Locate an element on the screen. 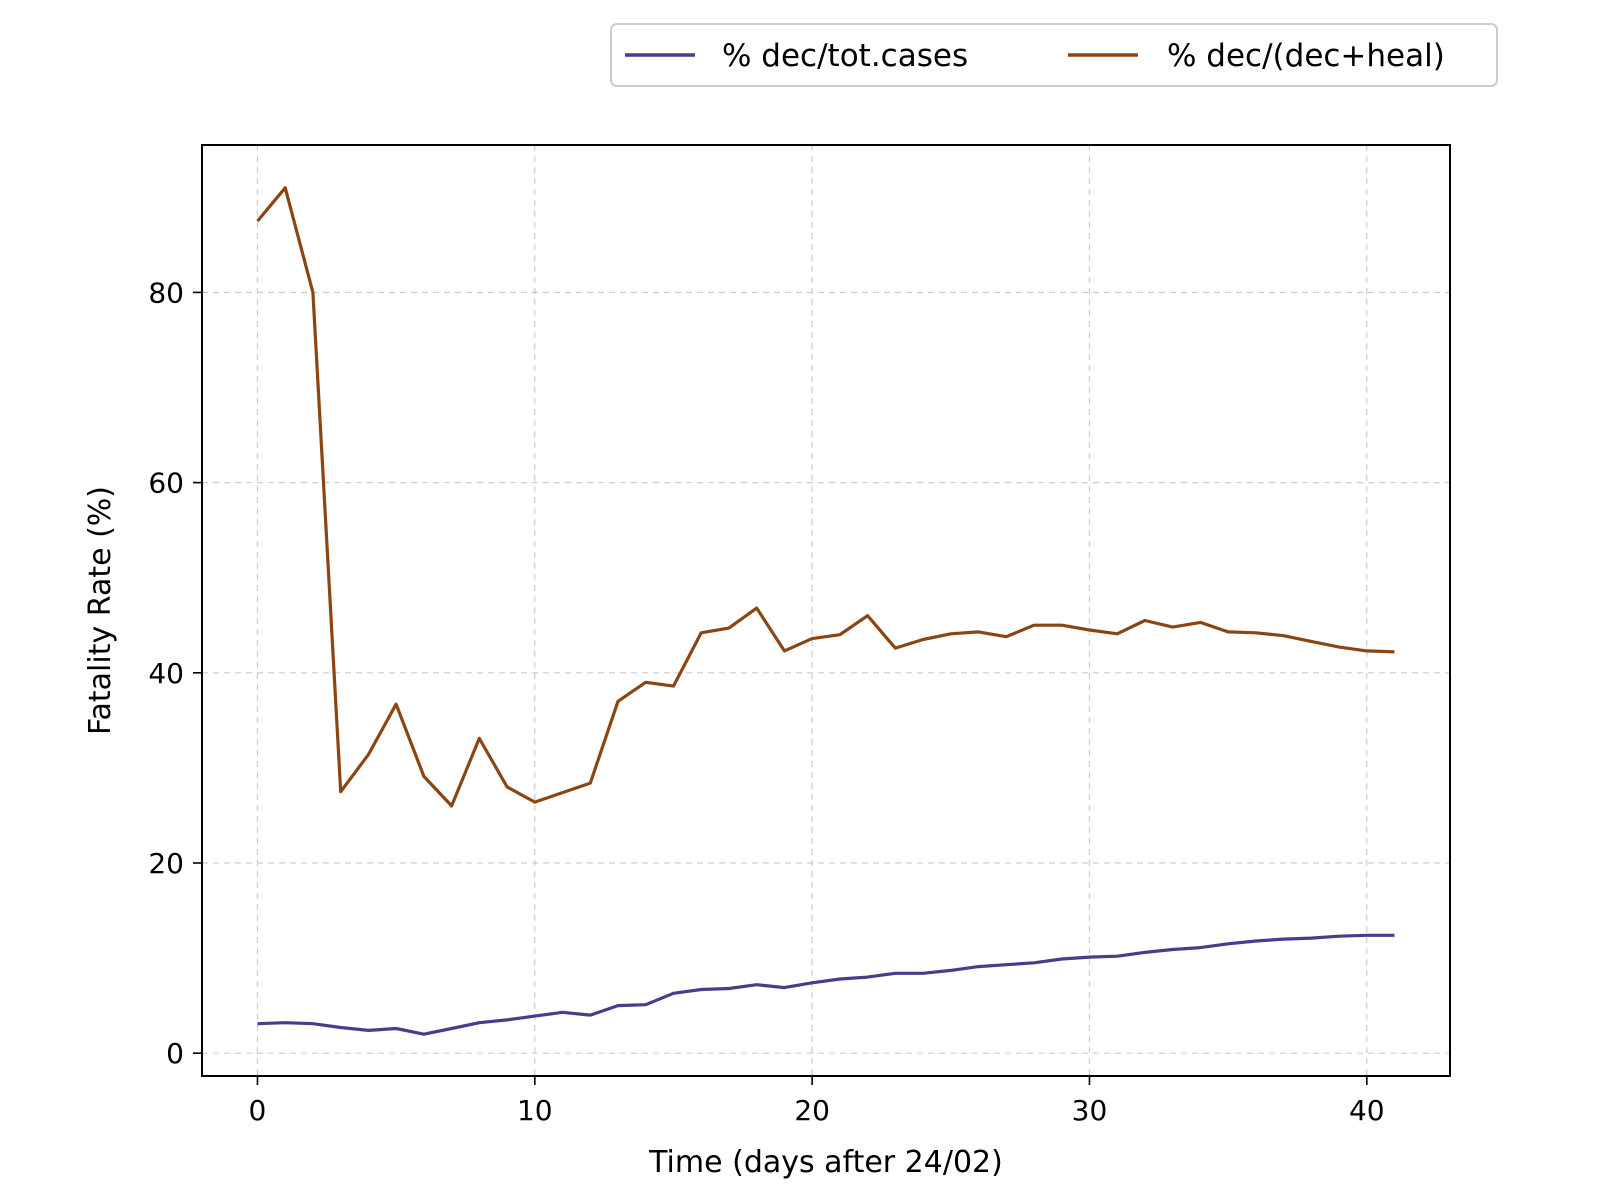  x-axis-label: Time (days after 24/02) is located at coordinates (825, 1162).